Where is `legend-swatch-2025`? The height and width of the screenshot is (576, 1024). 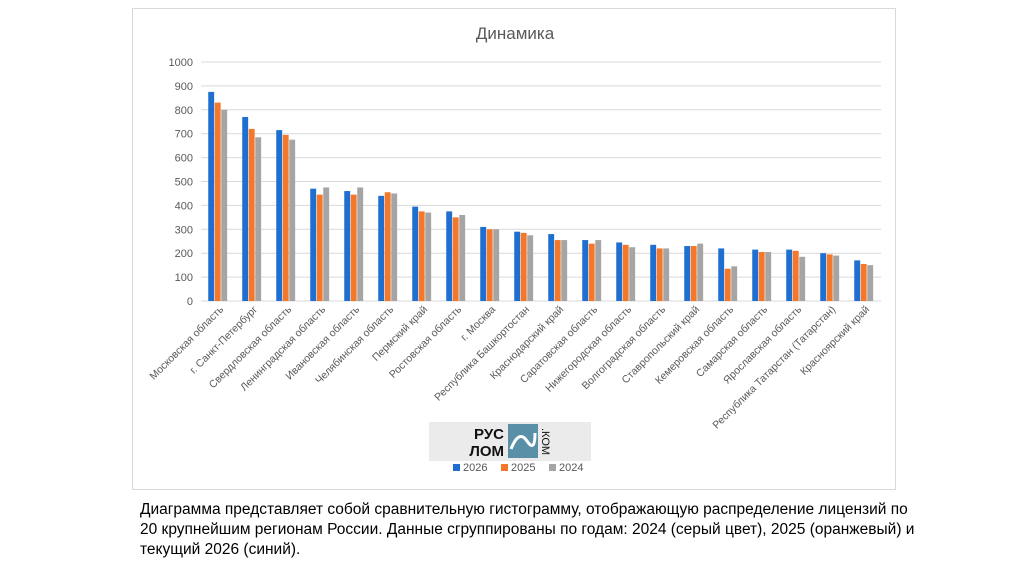
legend-swatch-2025 is located at coordinates (504, 467).